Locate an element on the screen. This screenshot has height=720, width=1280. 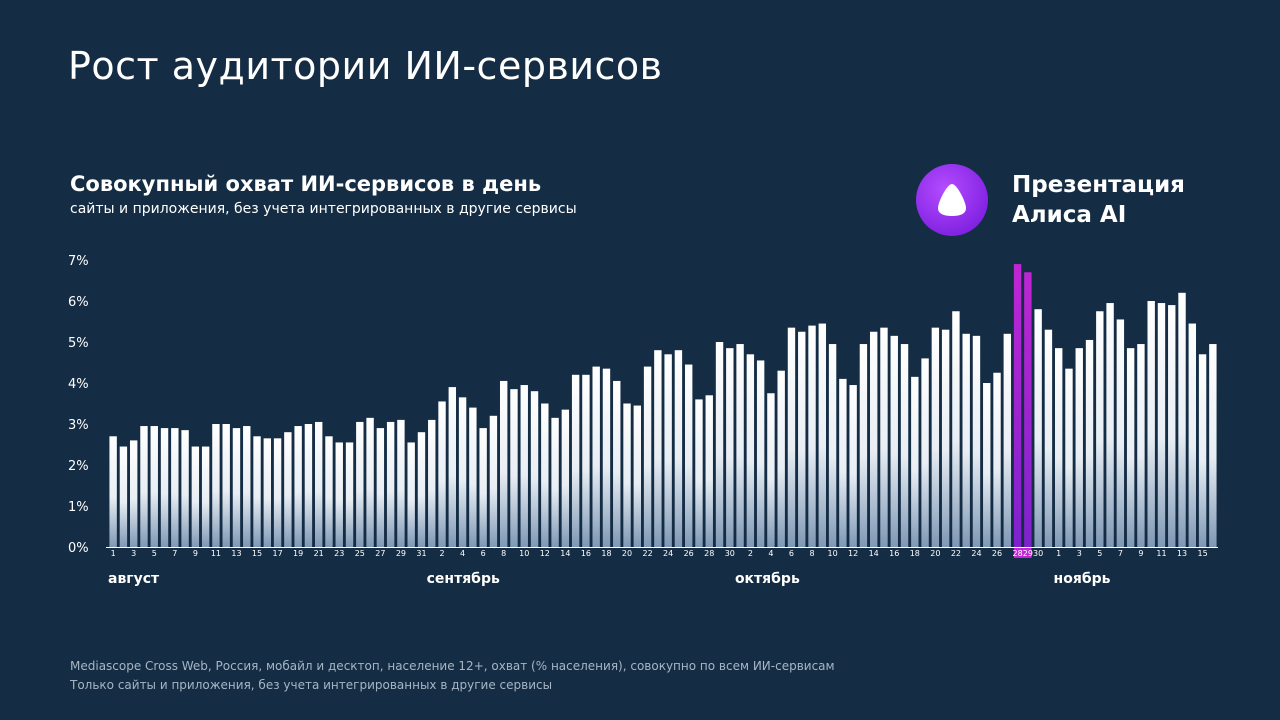
callout-line-2: Алиса AI is located at coordinates (1069, 215).